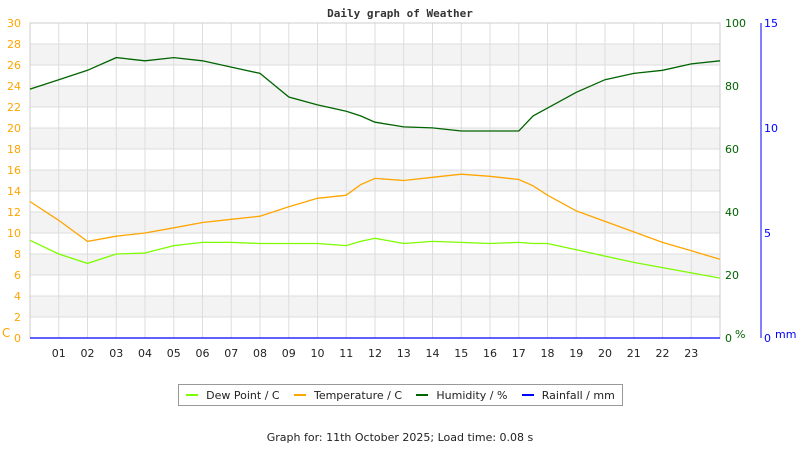  What do you see at coordinates (728, 338) in the screenshot?
I see `humidity-tick-label: 0` at bounding box center [728, 338].